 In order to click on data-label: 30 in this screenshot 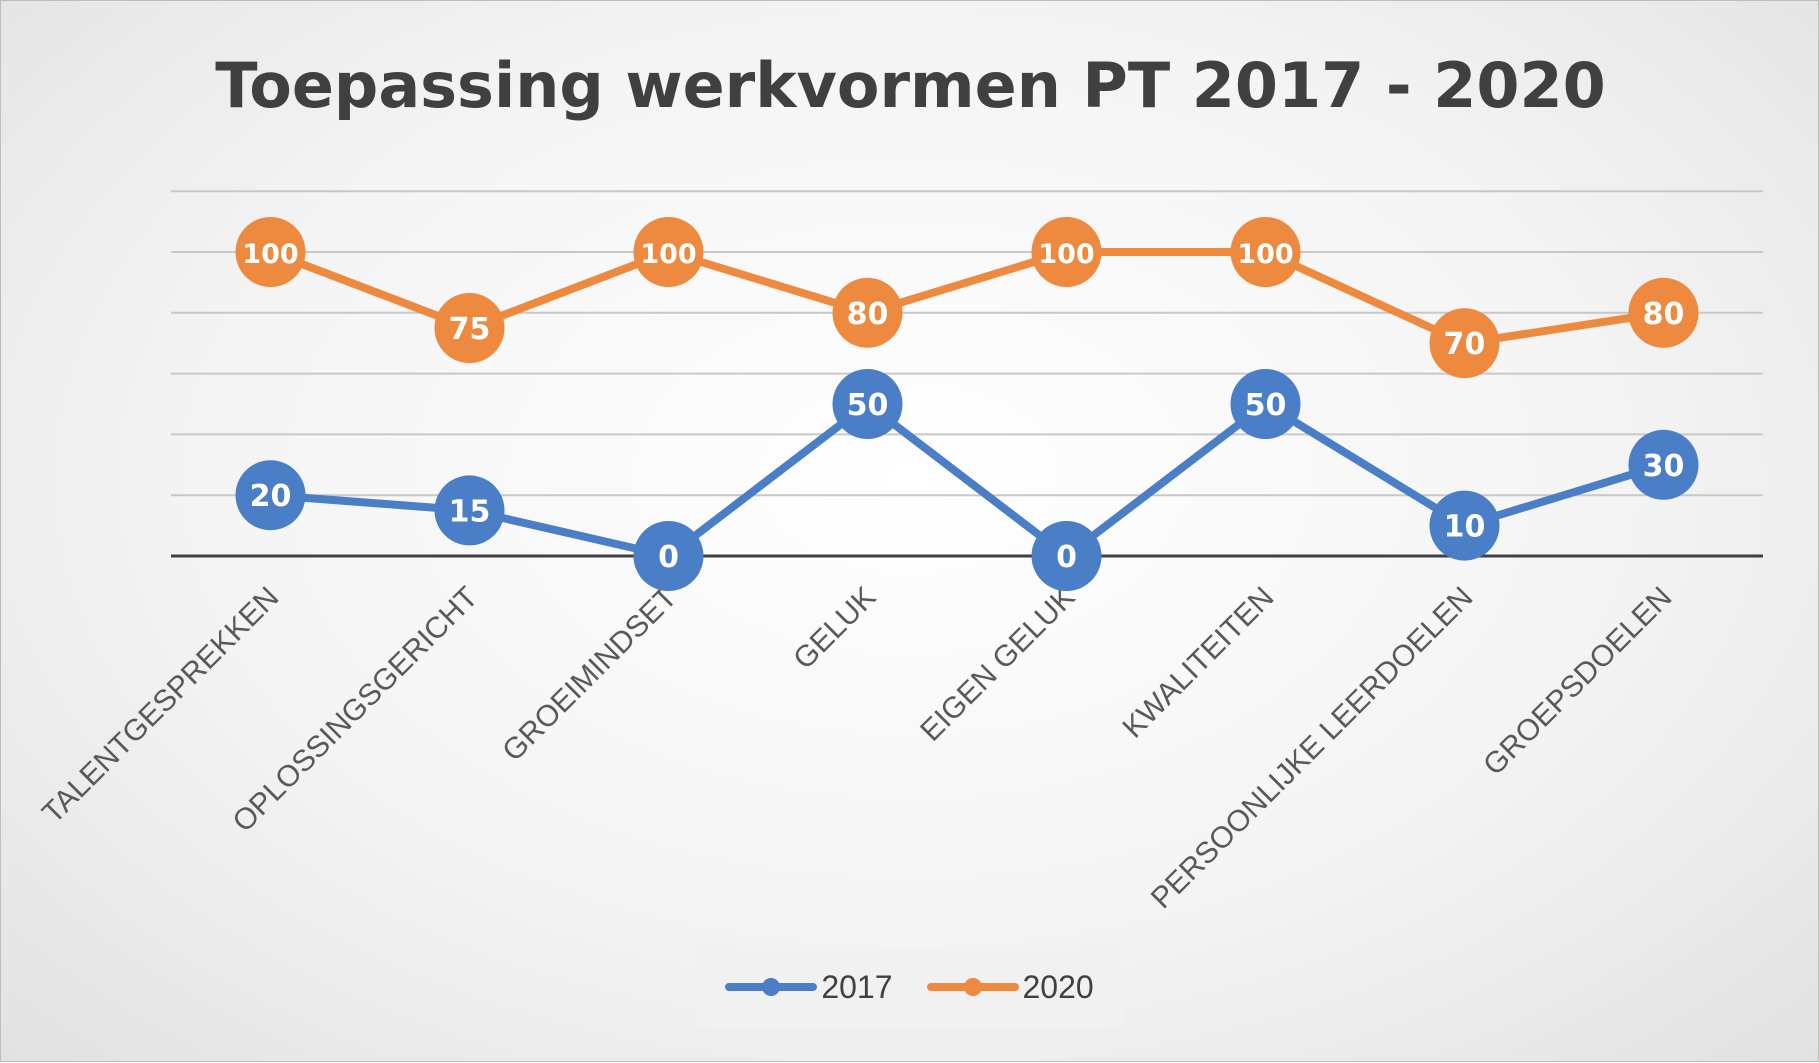, I will do `click(1664, 466)`.